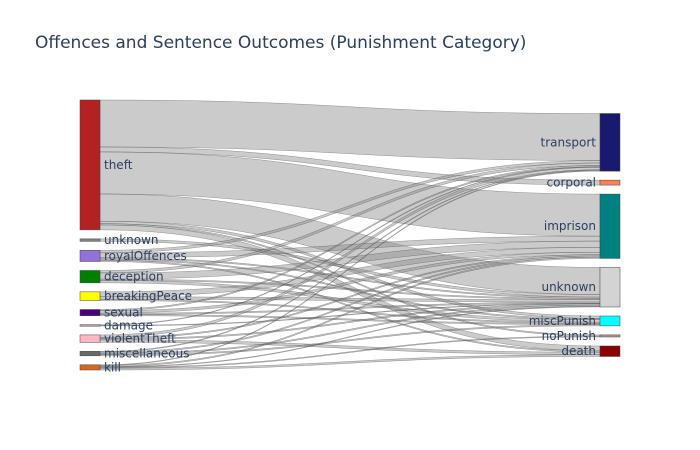 The width and height of the screenshot is (700, 450). What do you see at coordinates (112, 367) in the screenshot?
I see `source-label-kill: kill` at bounding box center [112, 367].